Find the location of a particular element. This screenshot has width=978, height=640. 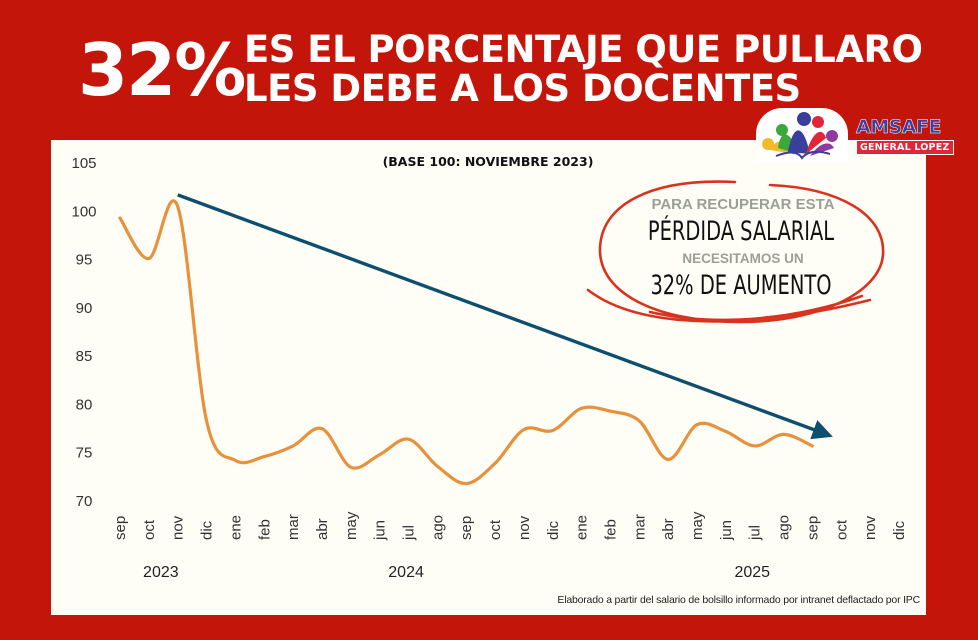

y-tick-label: 85 is located at coordinates (84, 356).